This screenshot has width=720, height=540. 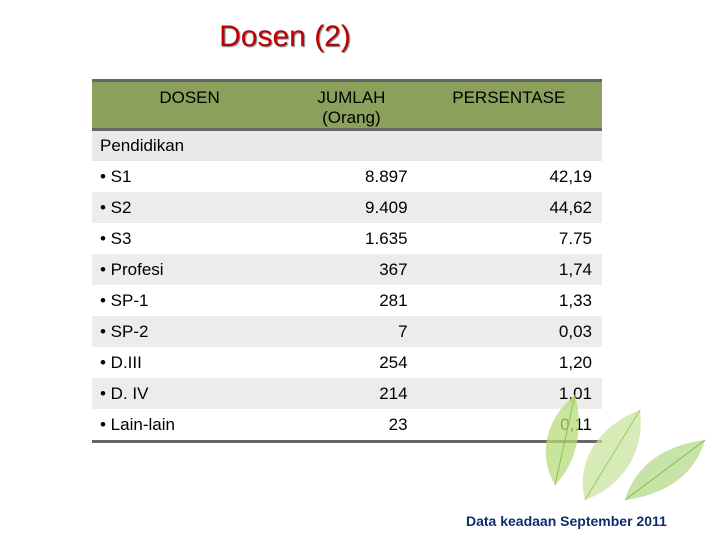 I want to click on header-persentase: PERSENTASE, so click(x=508, y=105).